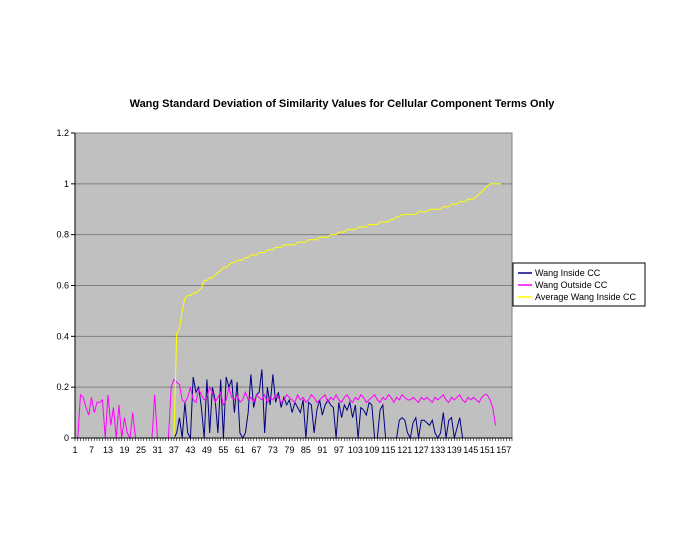 This screenshot has height=534, width=685. What do you see at coordinates (157, 450) in the screenshot?
I see `x-tick-label: 31` at bounding box center [157, 450].